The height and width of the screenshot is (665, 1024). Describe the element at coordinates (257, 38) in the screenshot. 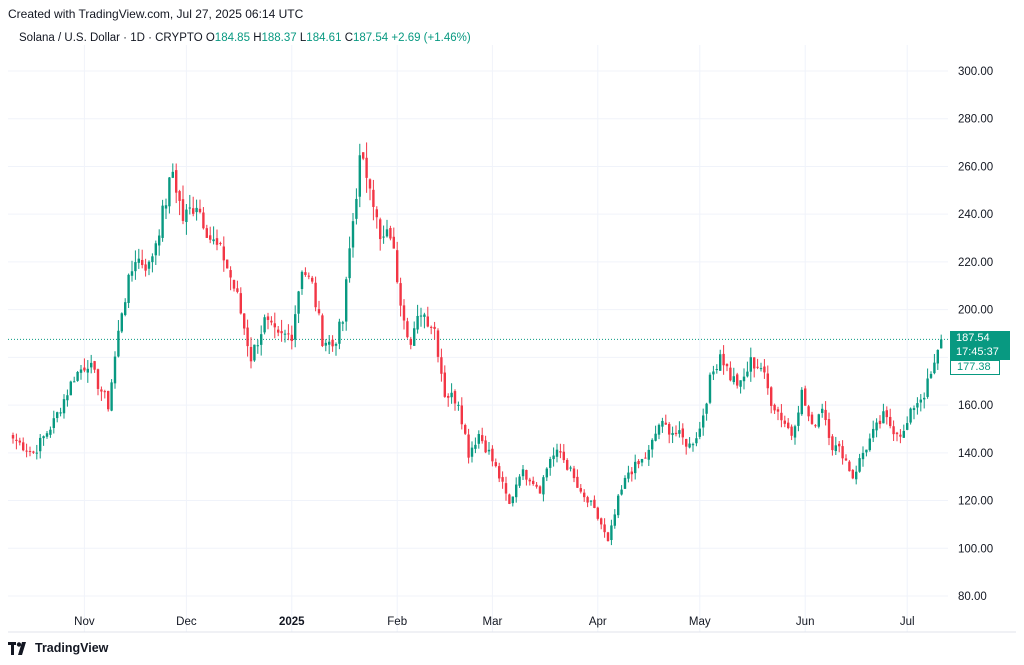

I see `high-label: H` at that location.